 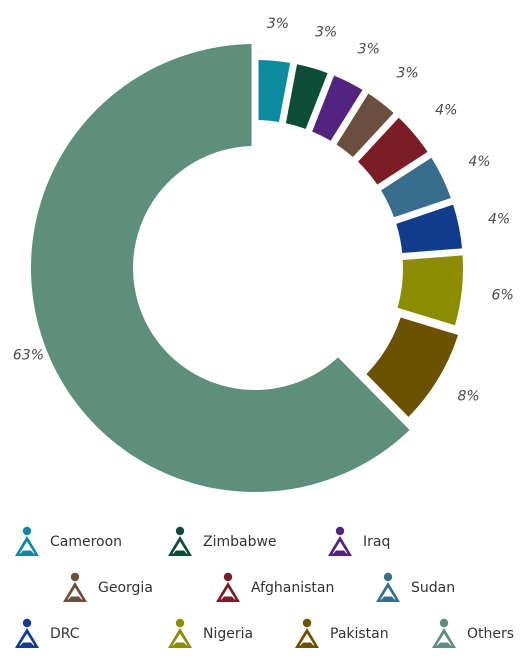 I want to click on data-label-sudan: 4%, so click(x=479, y=162).